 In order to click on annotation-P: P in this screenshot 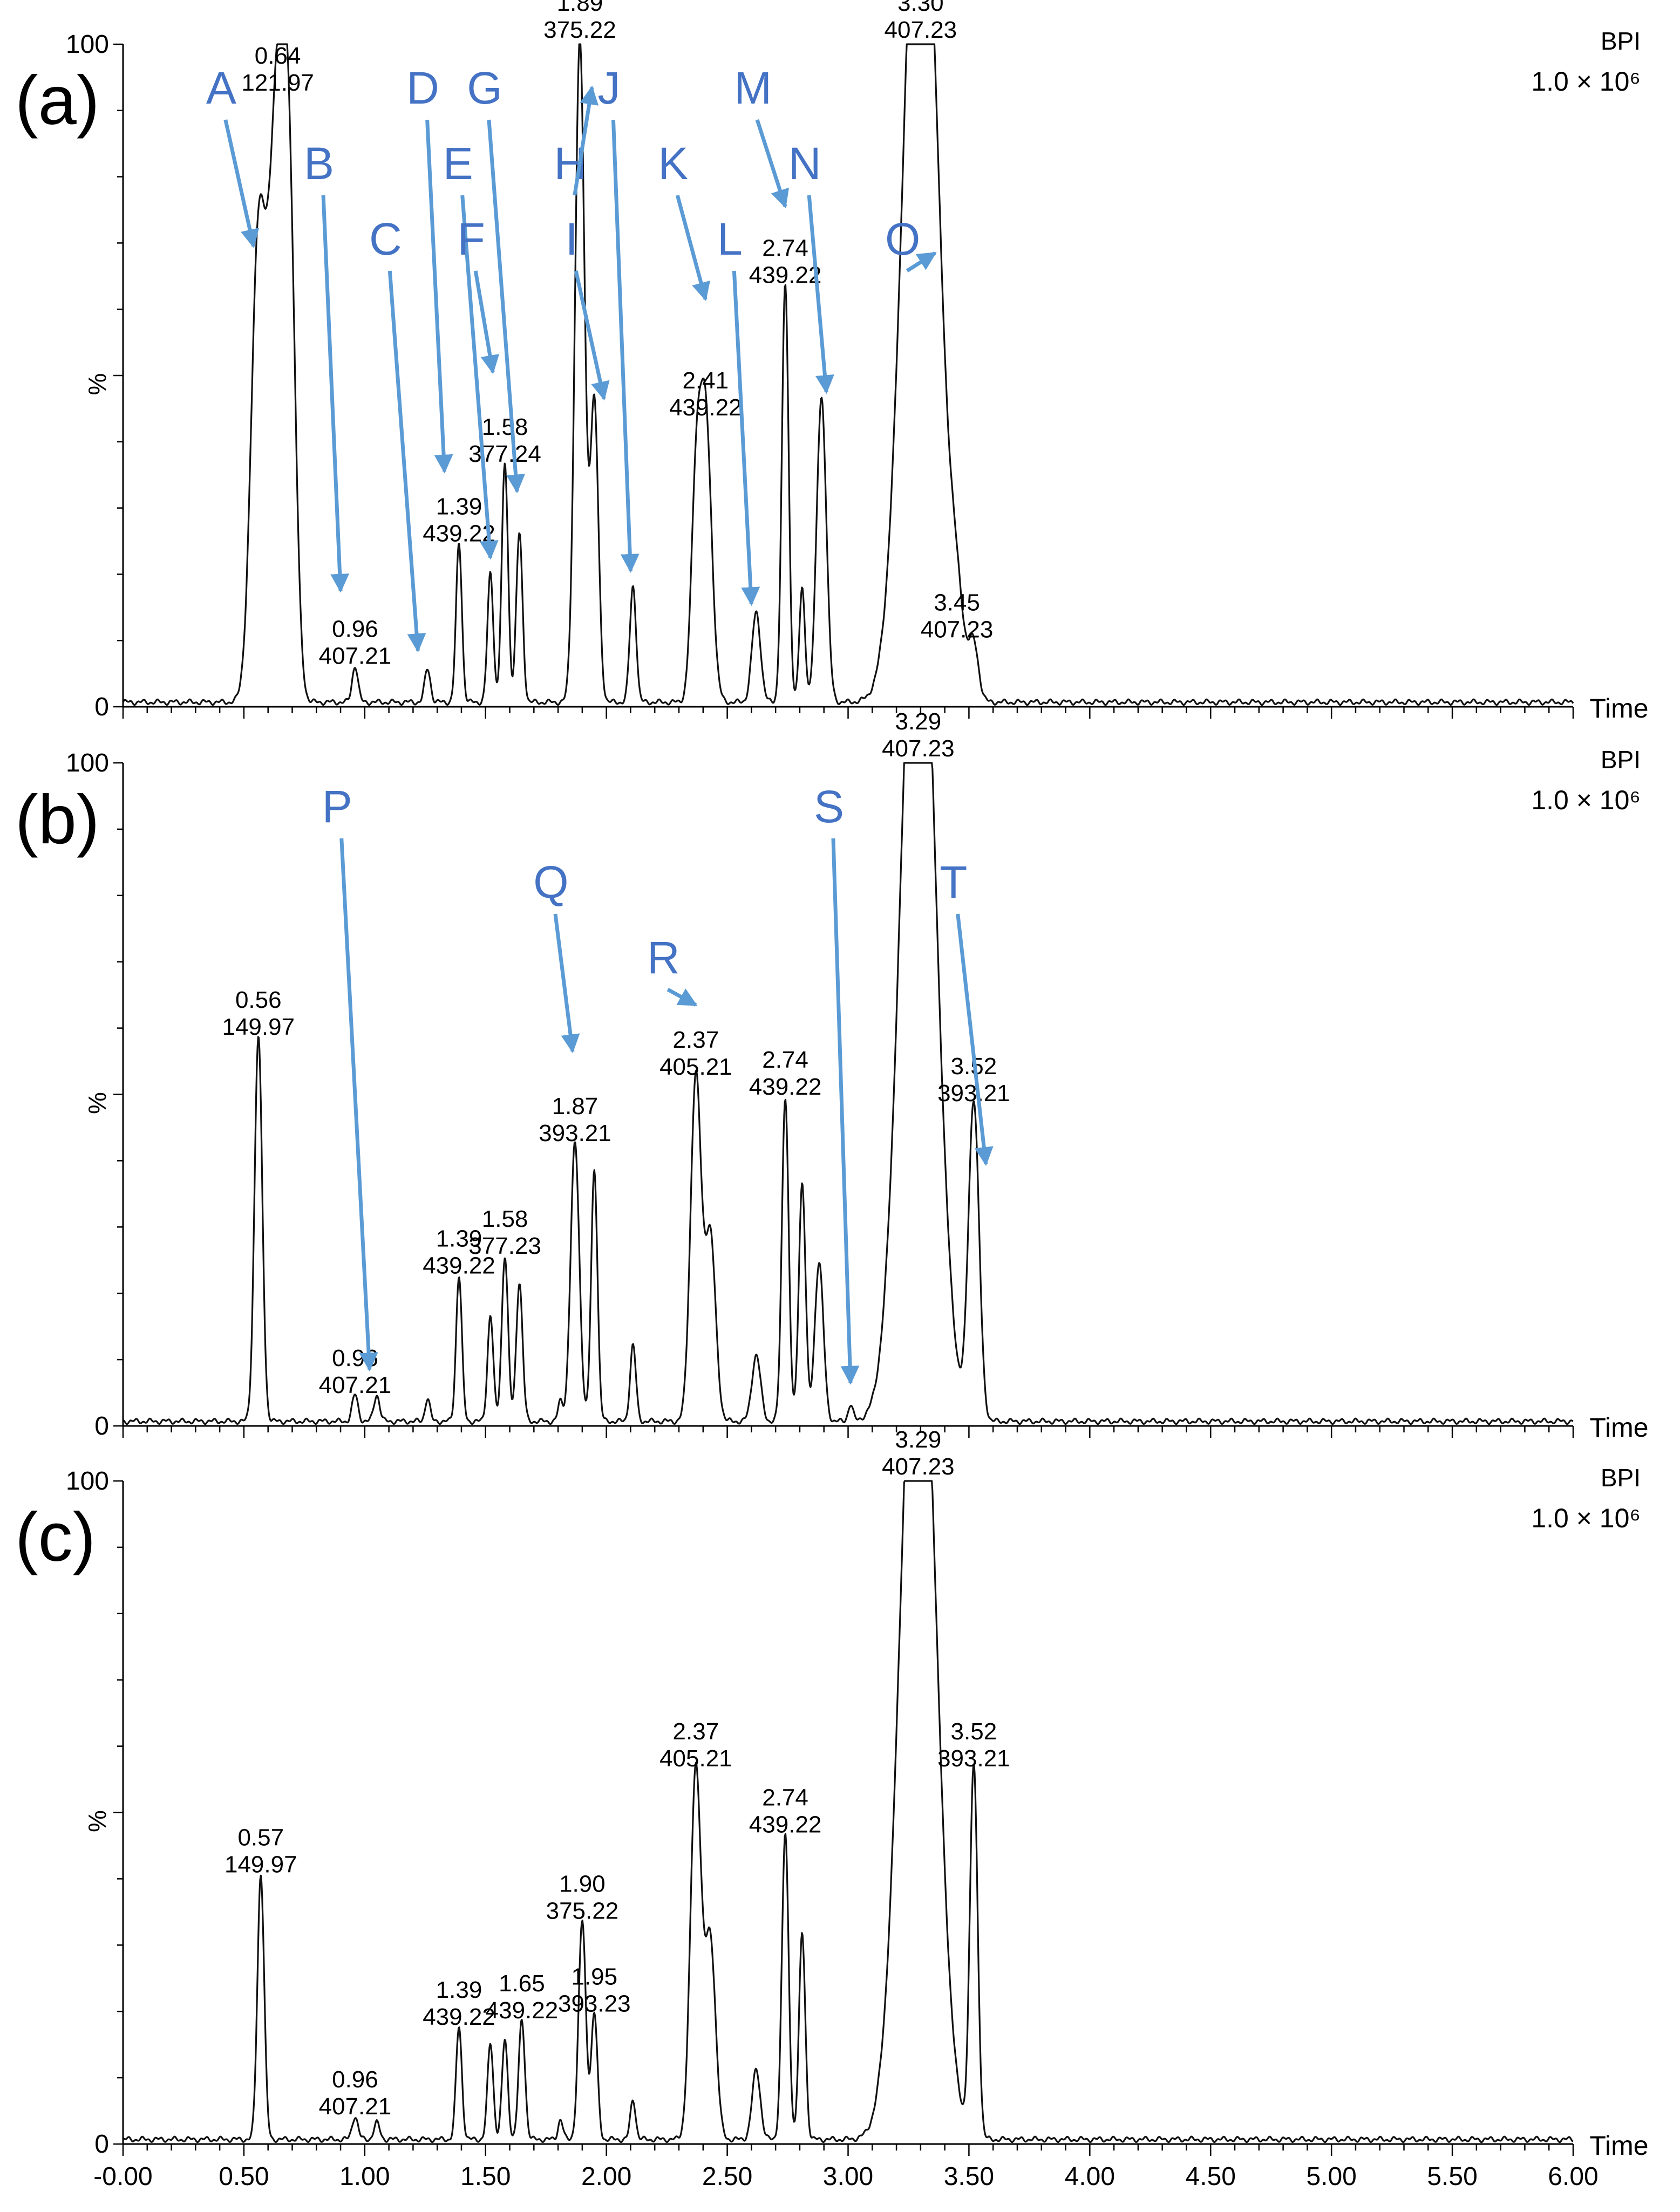, I will do `click(350, 1076)`.